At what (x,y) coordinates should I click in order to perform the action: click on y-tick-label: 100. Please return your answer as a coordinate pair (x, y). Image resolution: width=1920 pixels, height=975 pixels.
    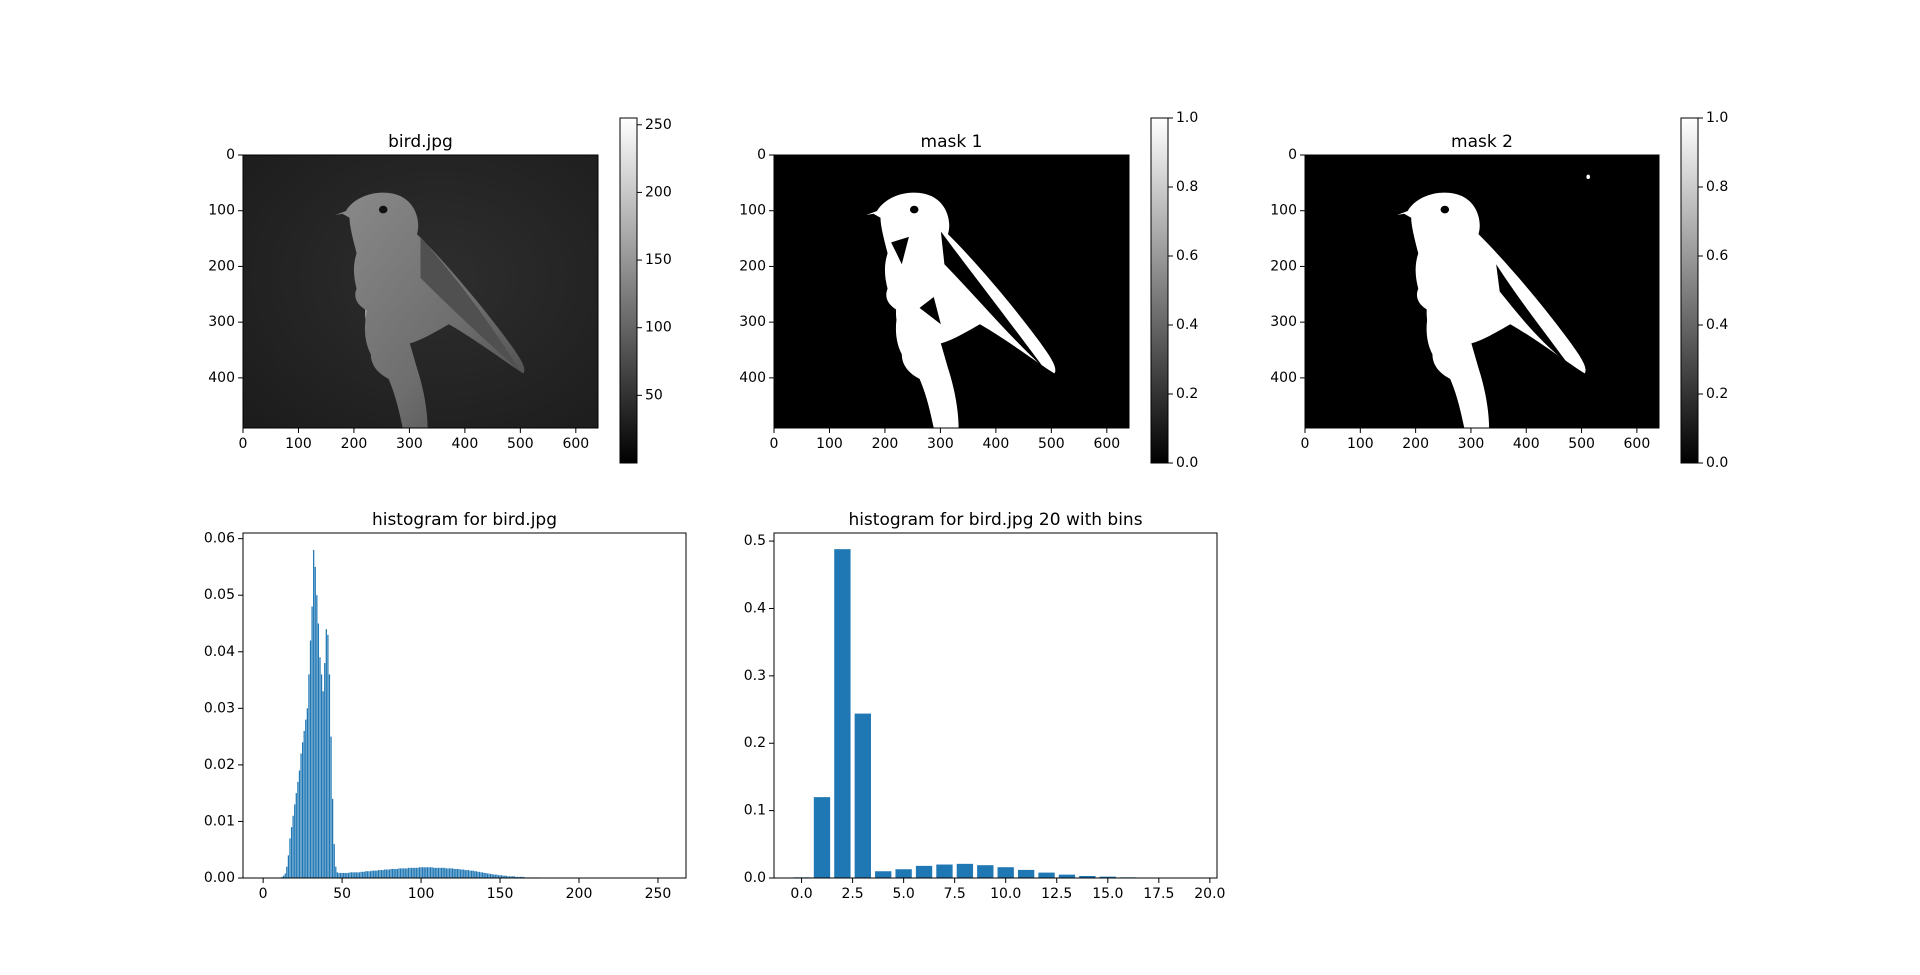
    Looking at the image, I should click on (1283, 211).